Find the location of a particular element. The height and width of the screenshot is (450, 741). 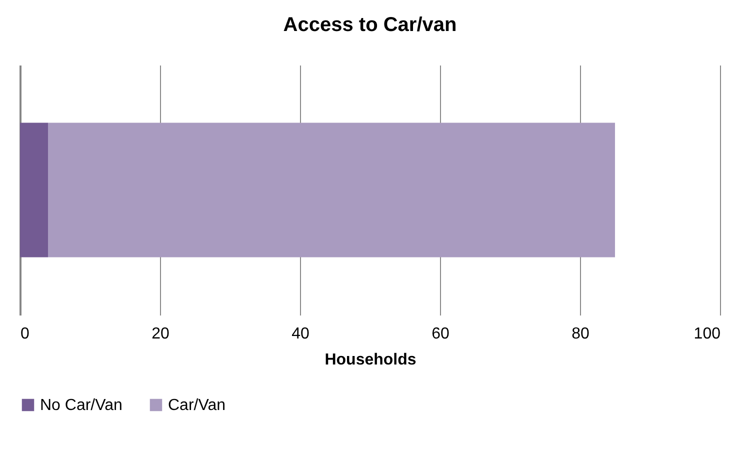

legend-label: Car/Van is located at coordinates (197, 405).